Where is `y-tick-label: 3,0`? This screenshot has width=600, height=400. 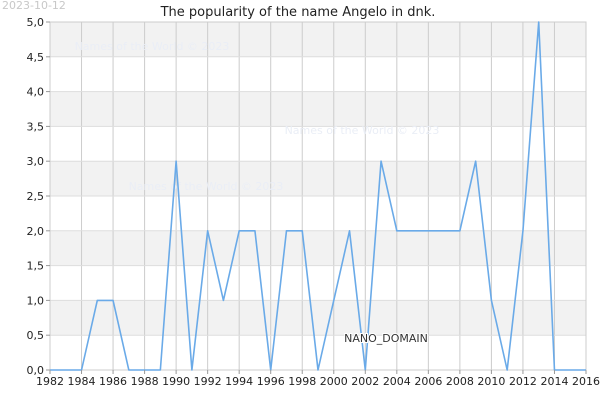
y-tick-label: 3,0 is located at coordinates (36, 161).